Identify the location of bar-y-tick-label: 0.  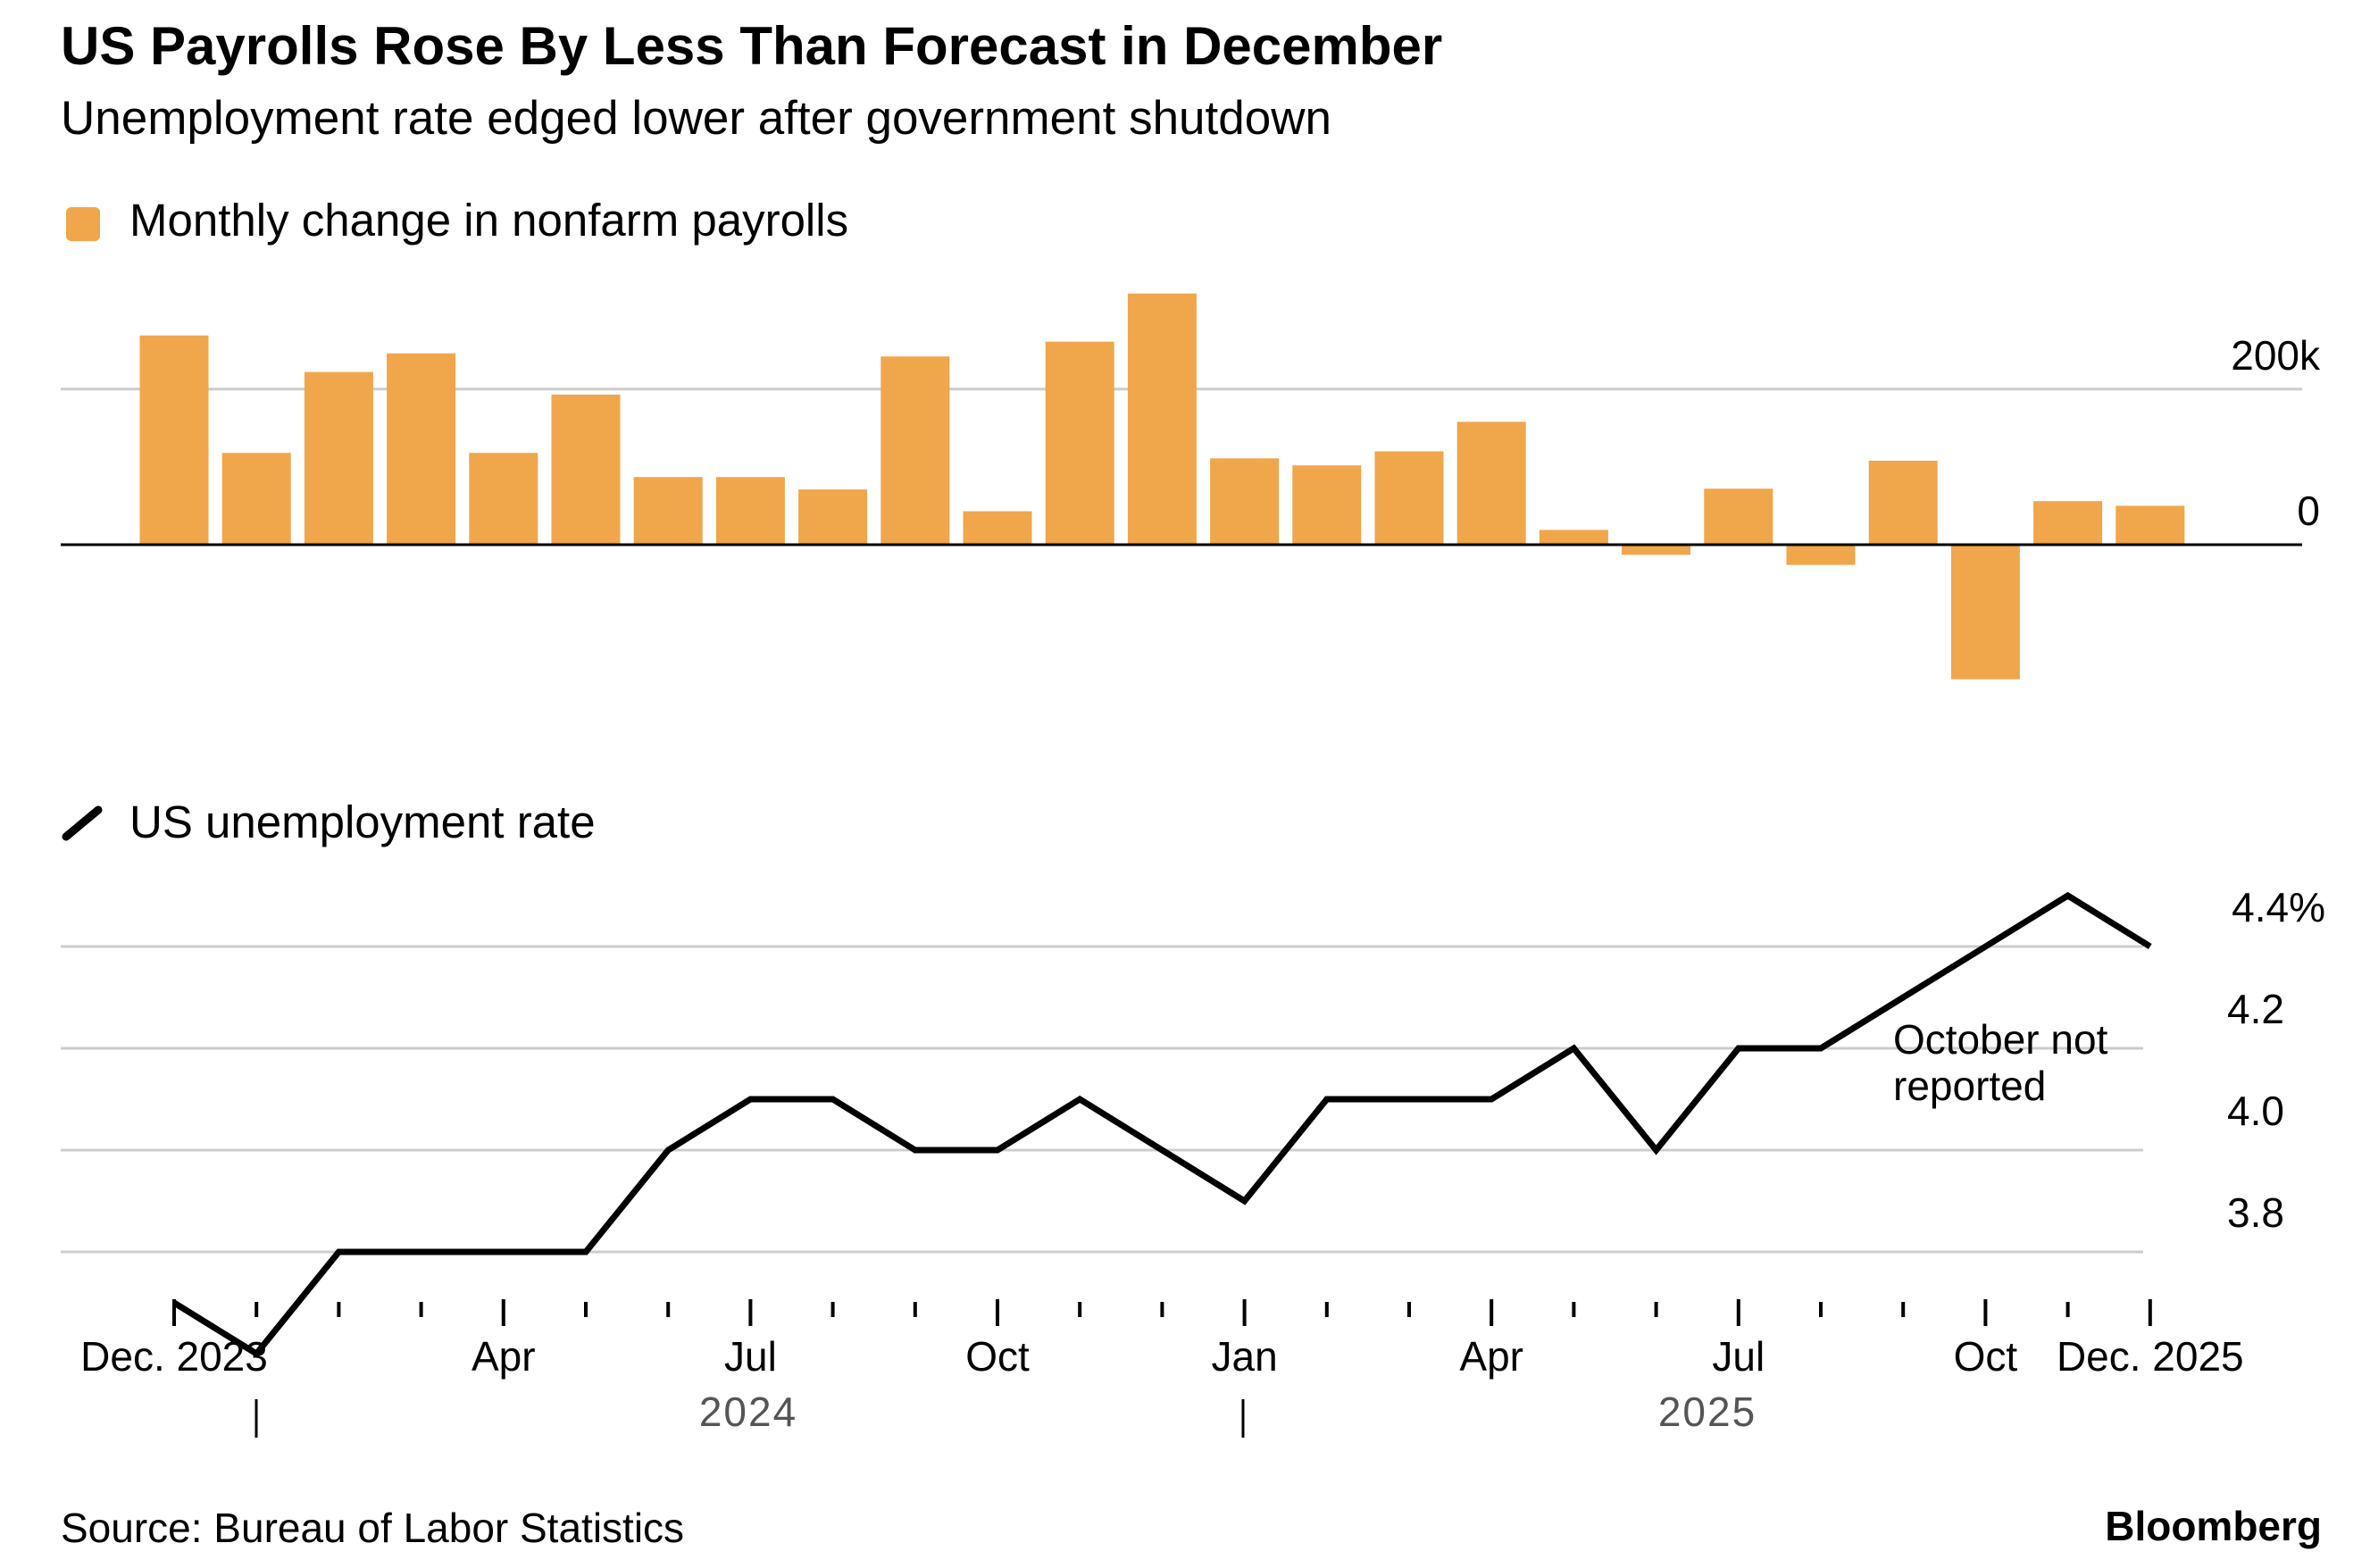
(2308, 511).